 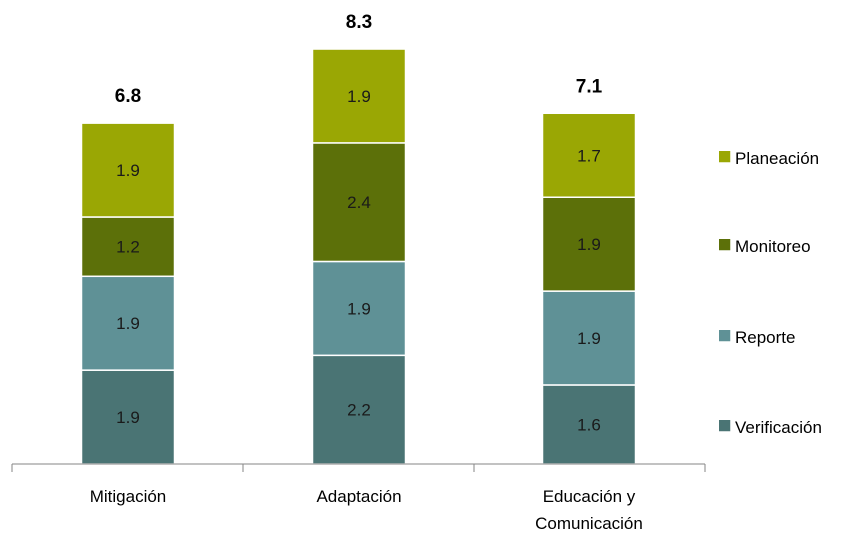 I want to click on total-label-adaptacion: 8.3, so click(x=359, y=22).